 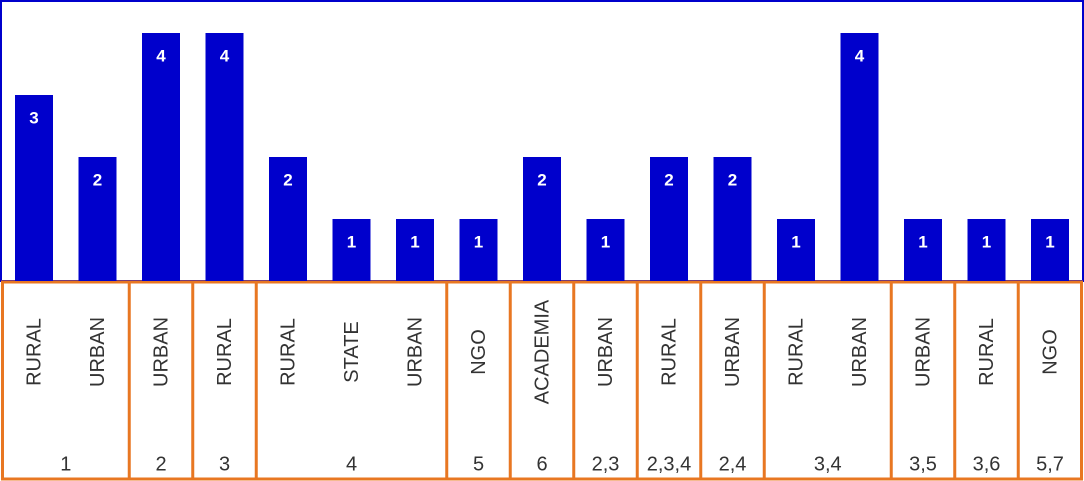 I want to click on group-label: 2,3,4, so click(x=669, y=464).